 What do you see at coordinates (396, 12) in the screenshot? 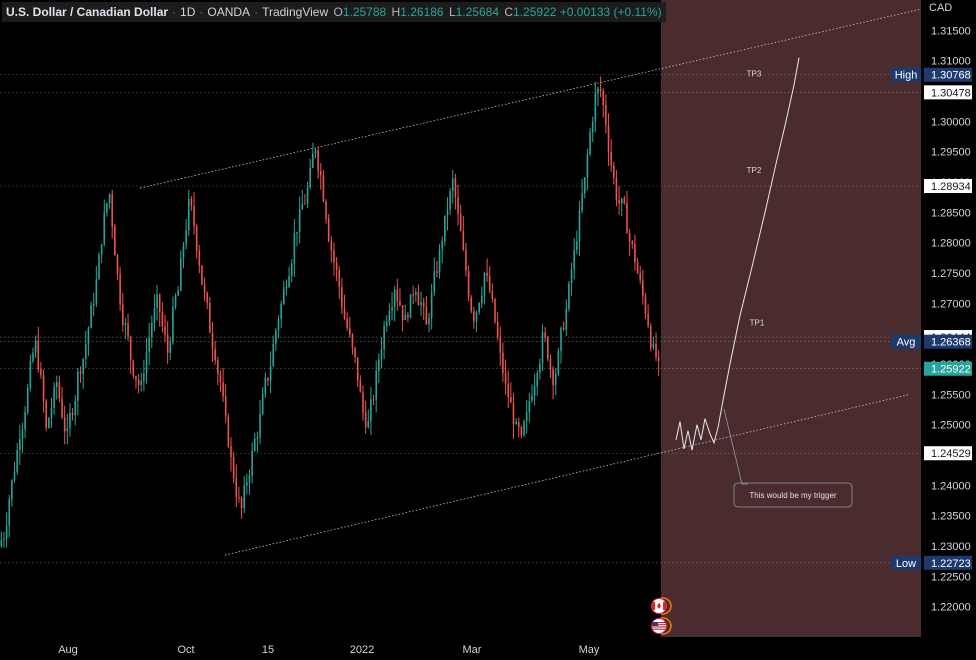
I see `high-label: H` at bounding box center [396, 12].